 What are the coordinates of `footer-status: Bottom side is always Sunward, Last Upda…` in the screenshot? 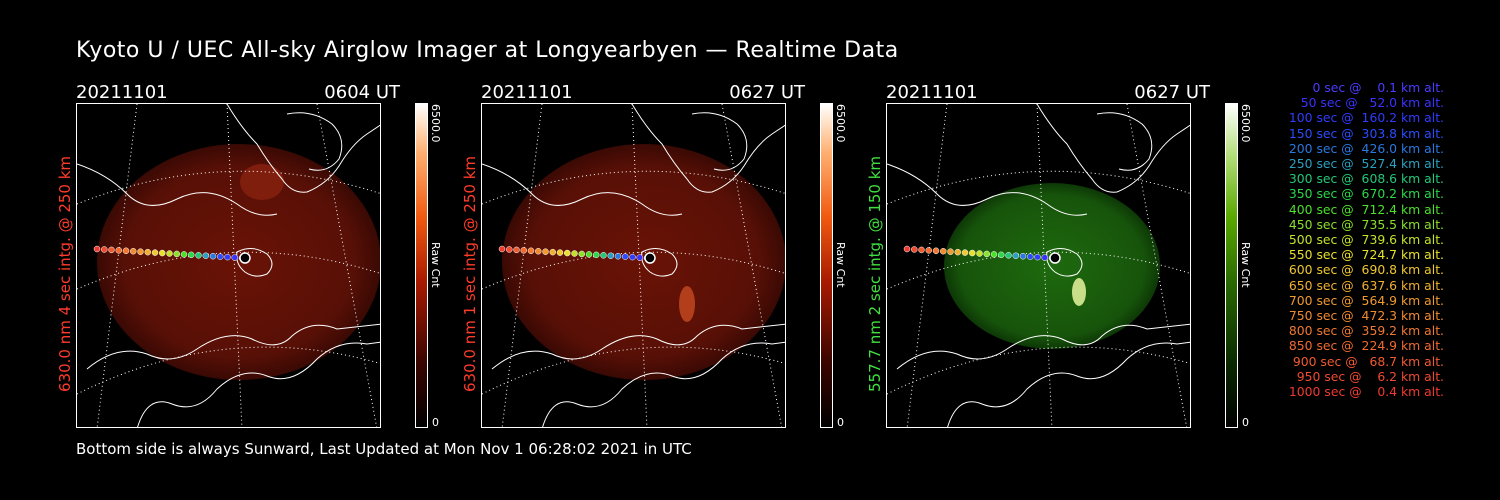 It's located at (384, 449).